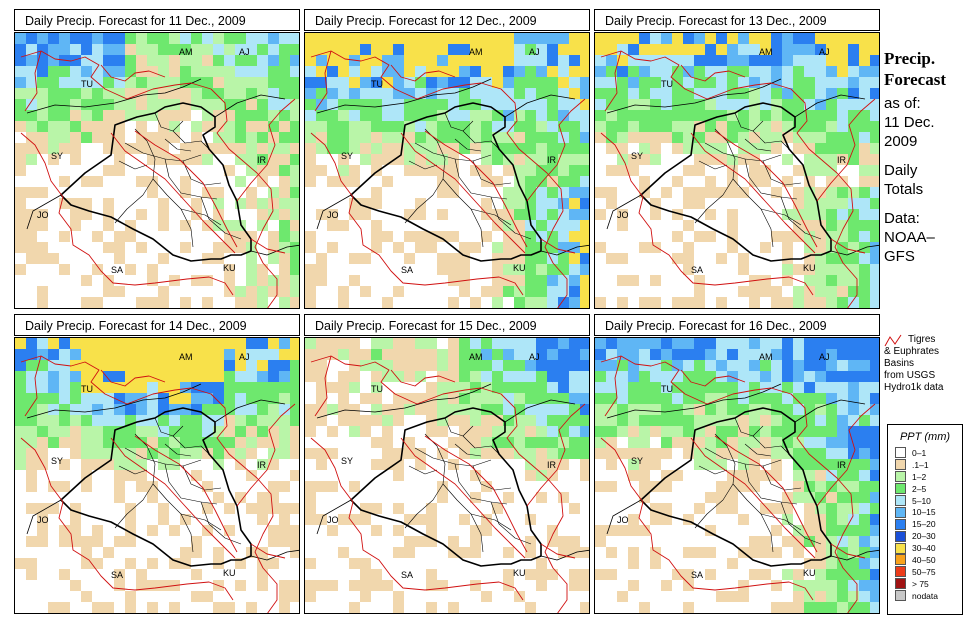  Describe the element at coordinates (221, 523) in the screenshot. I see `province-border` at that location.